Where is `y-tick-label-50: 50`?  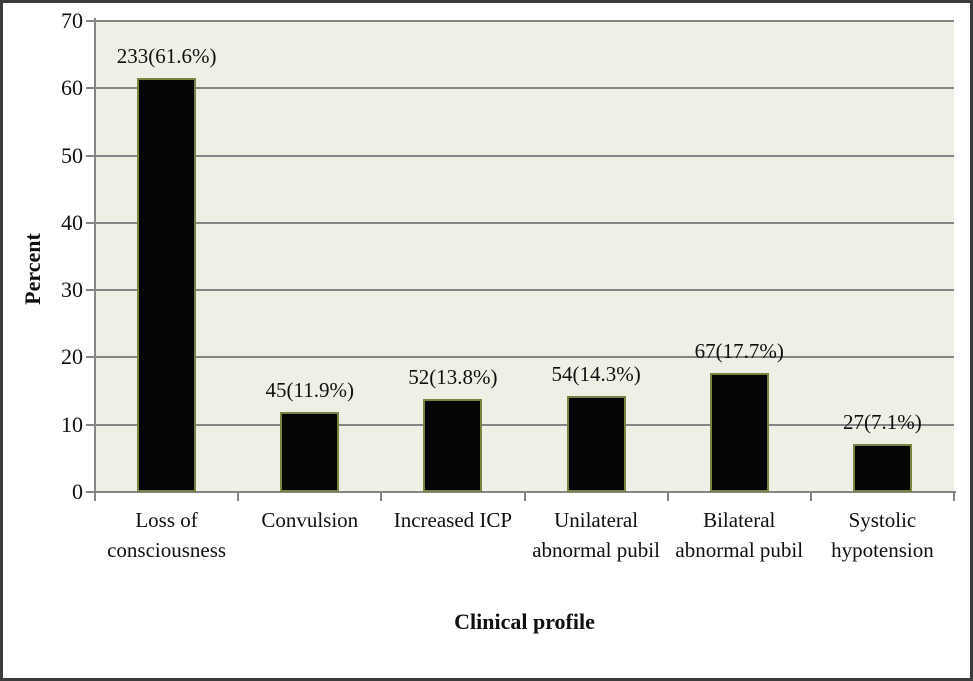 y-tick-label-50: 50 is located at coordinates (72, 155).